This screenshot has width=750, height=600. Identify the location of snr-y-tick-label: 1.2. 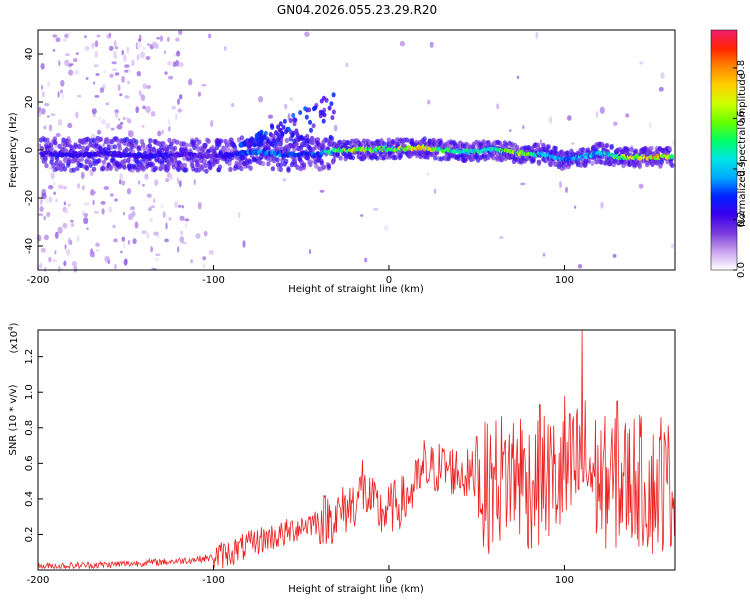
(29, 357).